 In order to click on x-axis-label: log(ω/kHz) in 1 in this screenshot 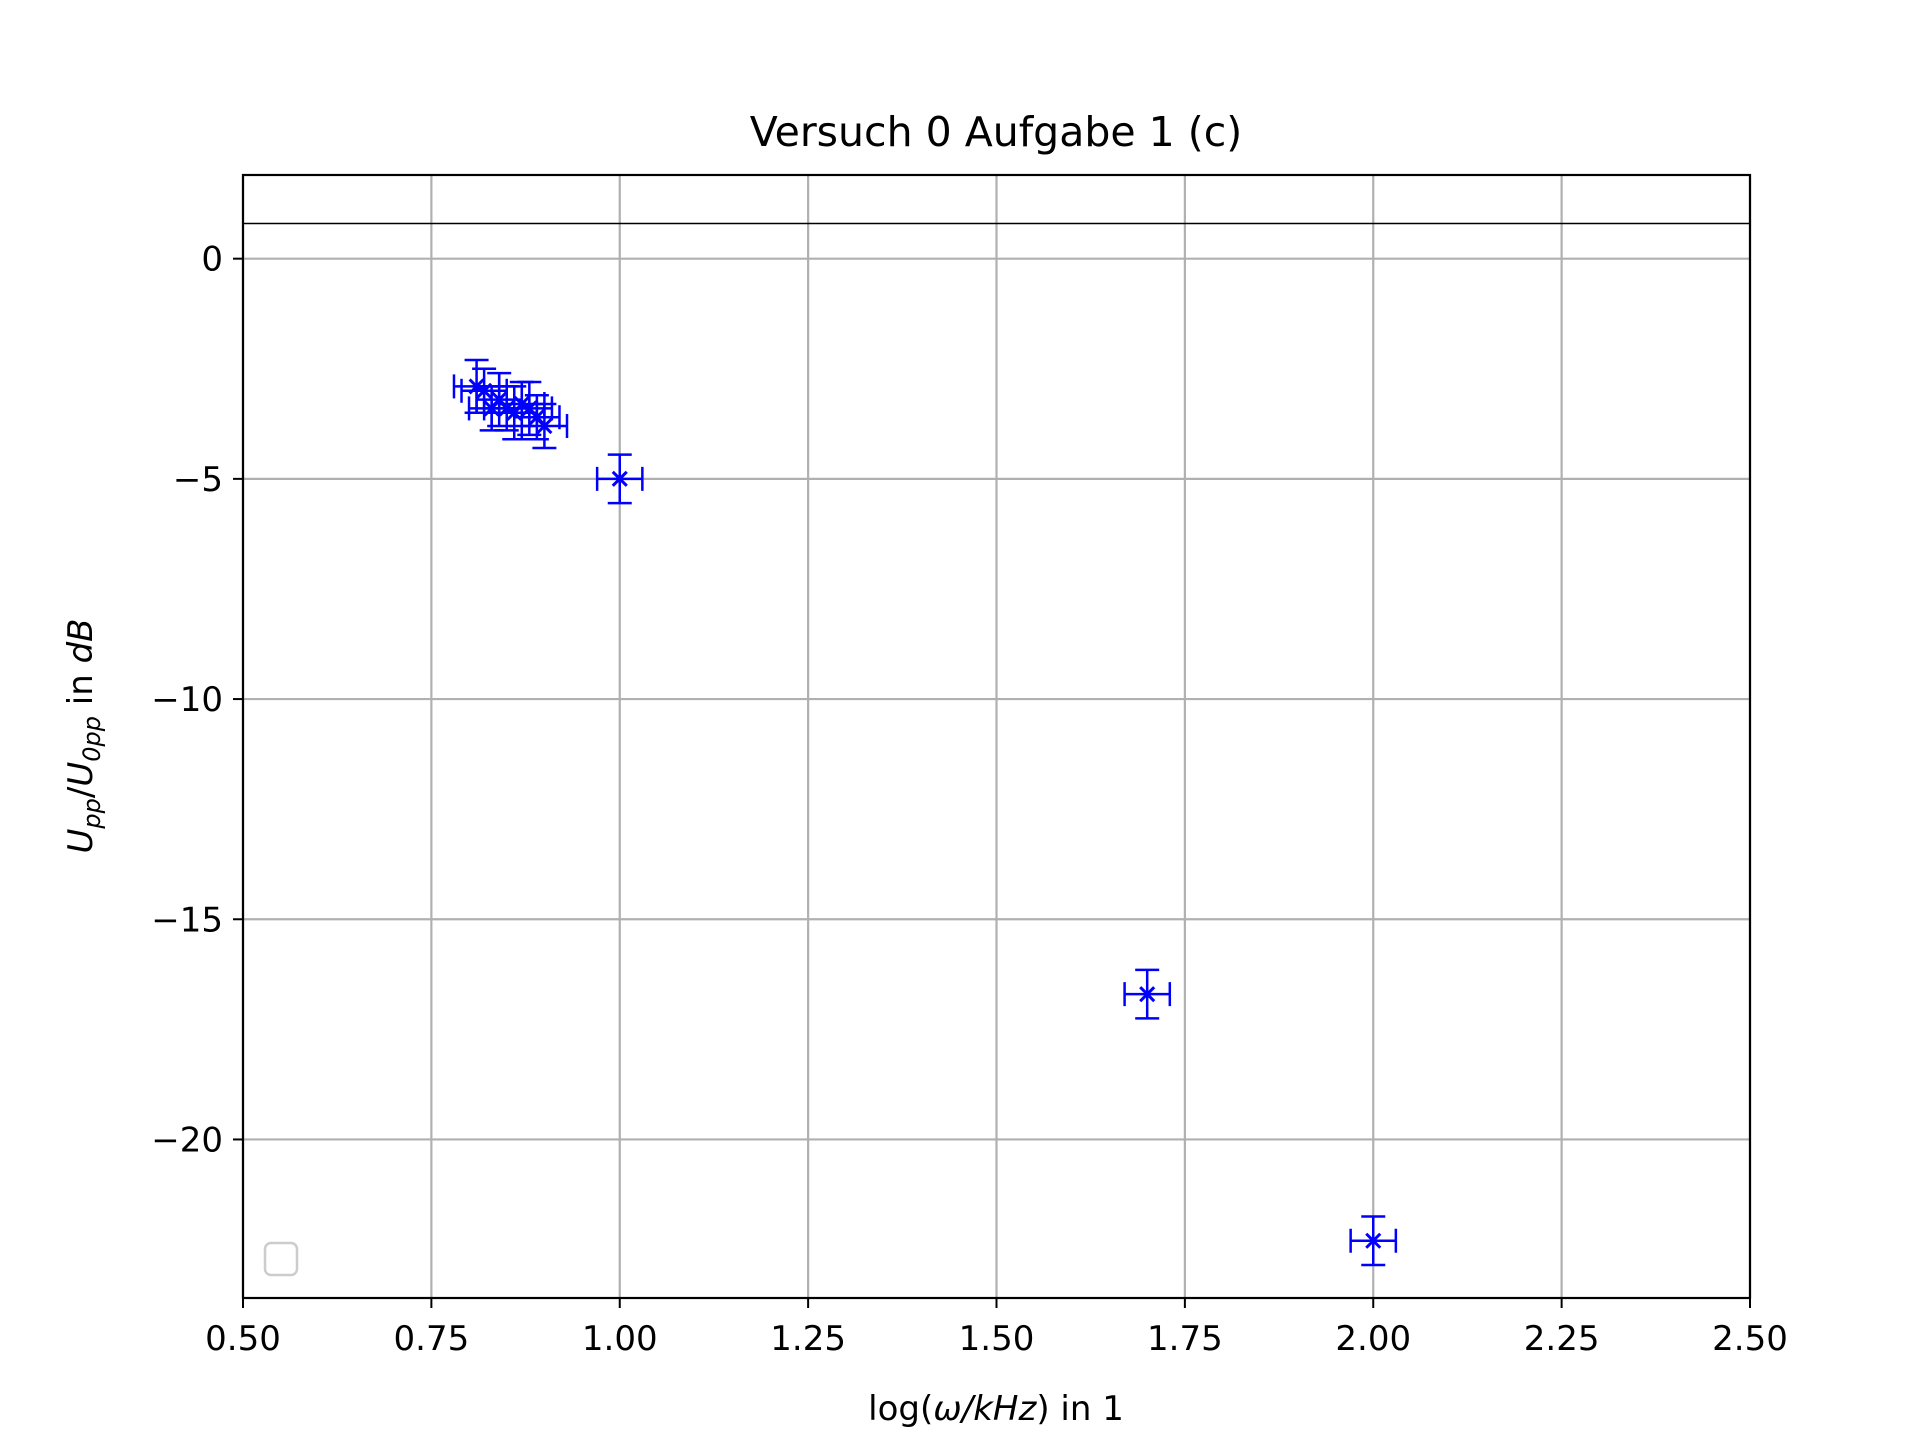, I will do `click(996, 1409)`.